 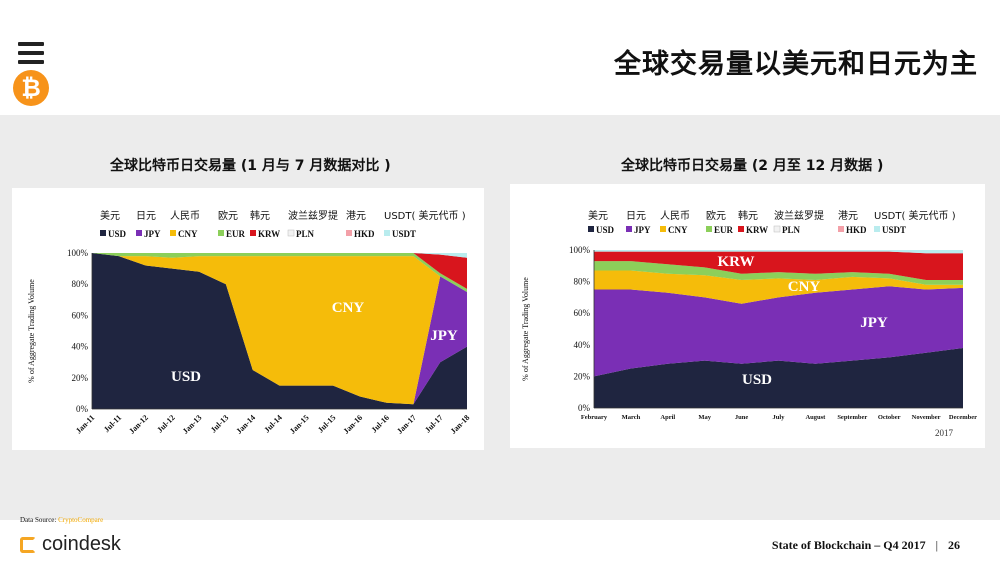 What do you see at coordinates (425, 215) in the screenshot?
I see `left-legend-cn-label: USDT( 美元代币 )` at bounding box center [425, 215].